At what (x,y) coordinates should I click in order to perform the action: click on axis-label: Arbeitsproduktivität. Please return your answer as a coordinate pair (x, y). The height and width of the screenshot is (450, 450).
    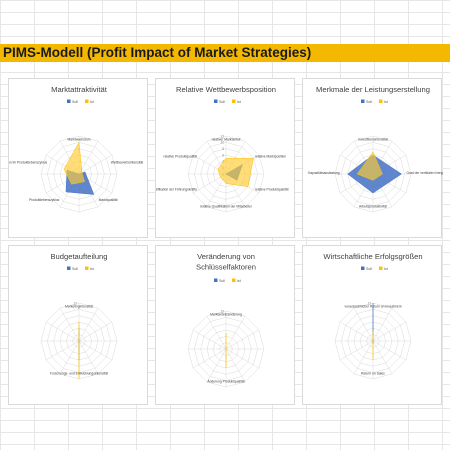
    Looking at the image, I should click on (373, 206).